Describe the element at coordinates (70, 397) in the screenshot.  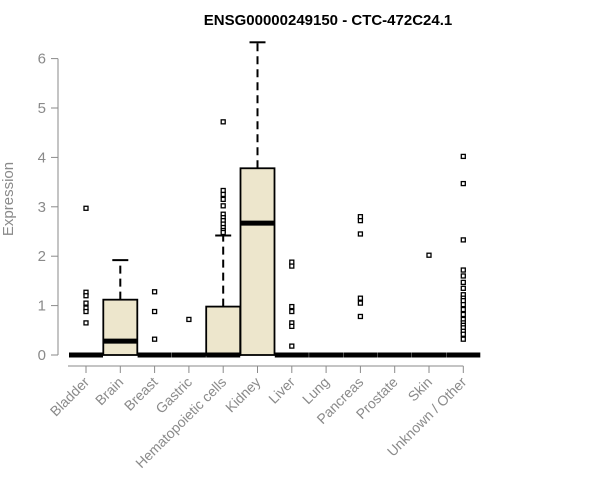
I see `x-tick-label: Bladder` at that location.